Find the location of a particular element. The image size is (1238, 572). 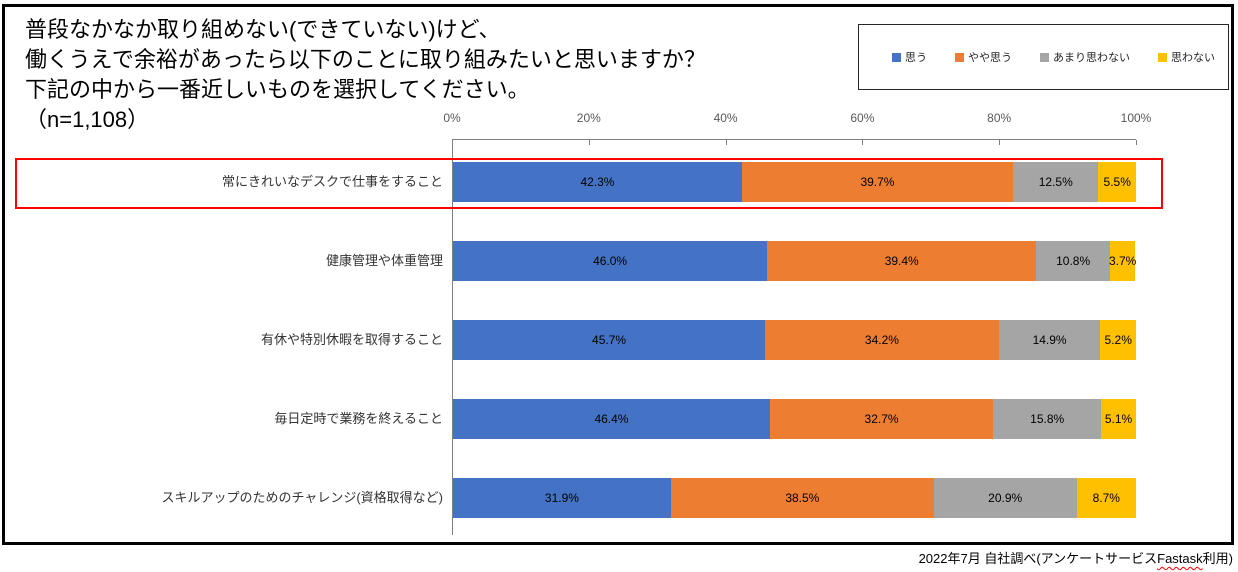

legend-item-yaya-omou: やや思う is located at coordinates (983, 57).